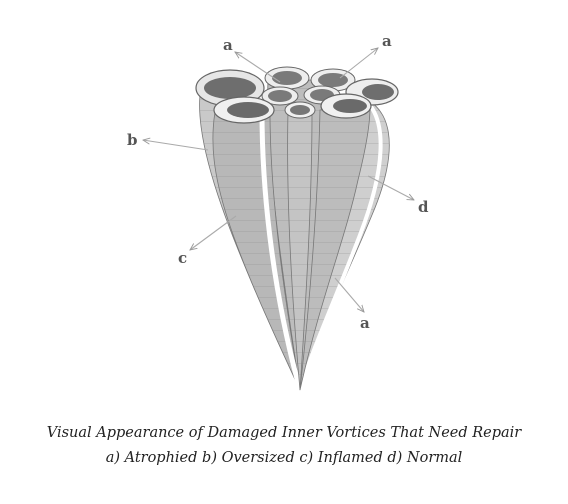  I want to click on vortex-tube-front-left, so click(257, 251).